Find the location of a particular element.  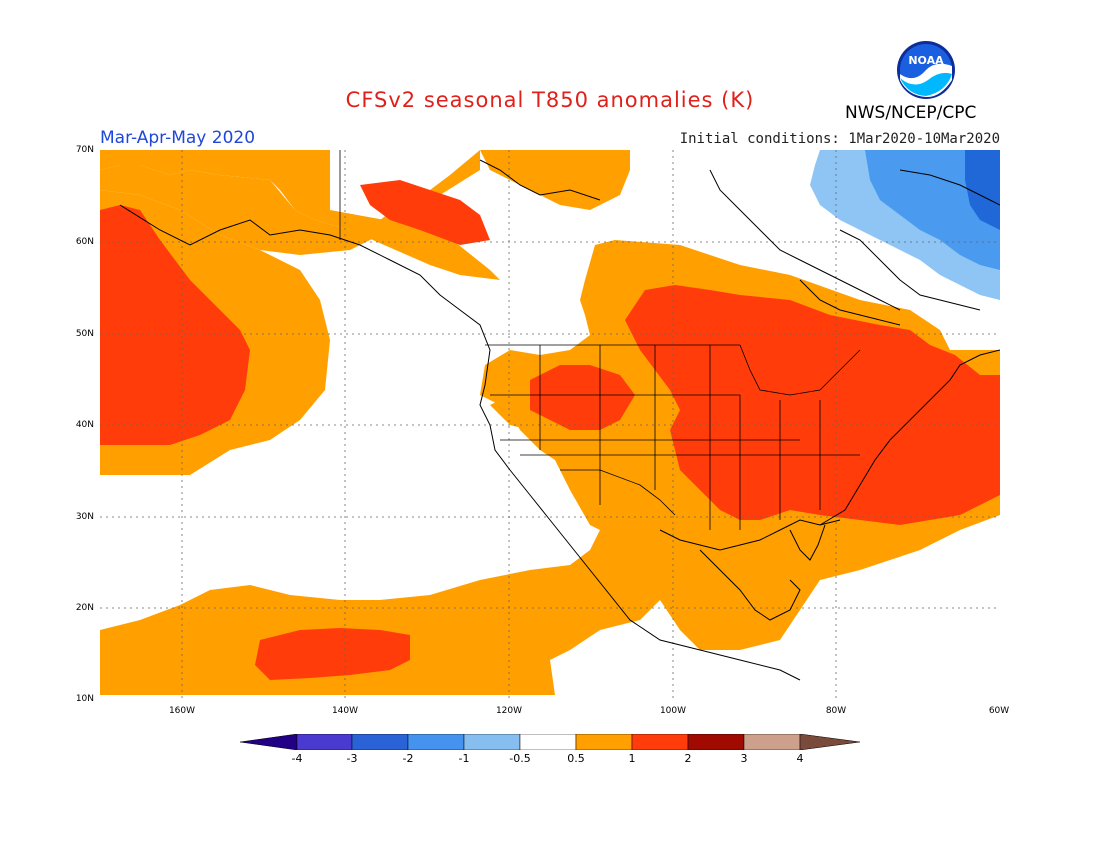

agency-label: NWS/NCEP/CPC is located at coordinates (911, 113).